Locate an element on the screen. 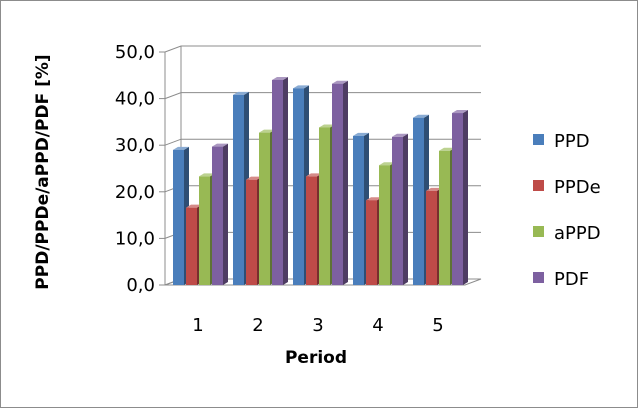  y-tick-label: 40,0 is located at coordinates (135, 99).